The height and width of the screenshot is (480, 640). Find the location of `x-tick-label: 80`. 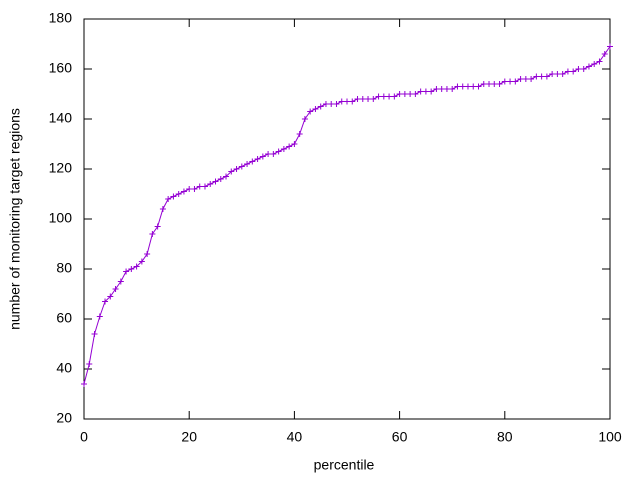

x-tick-label: 80 is located at coordinates (505, 437).